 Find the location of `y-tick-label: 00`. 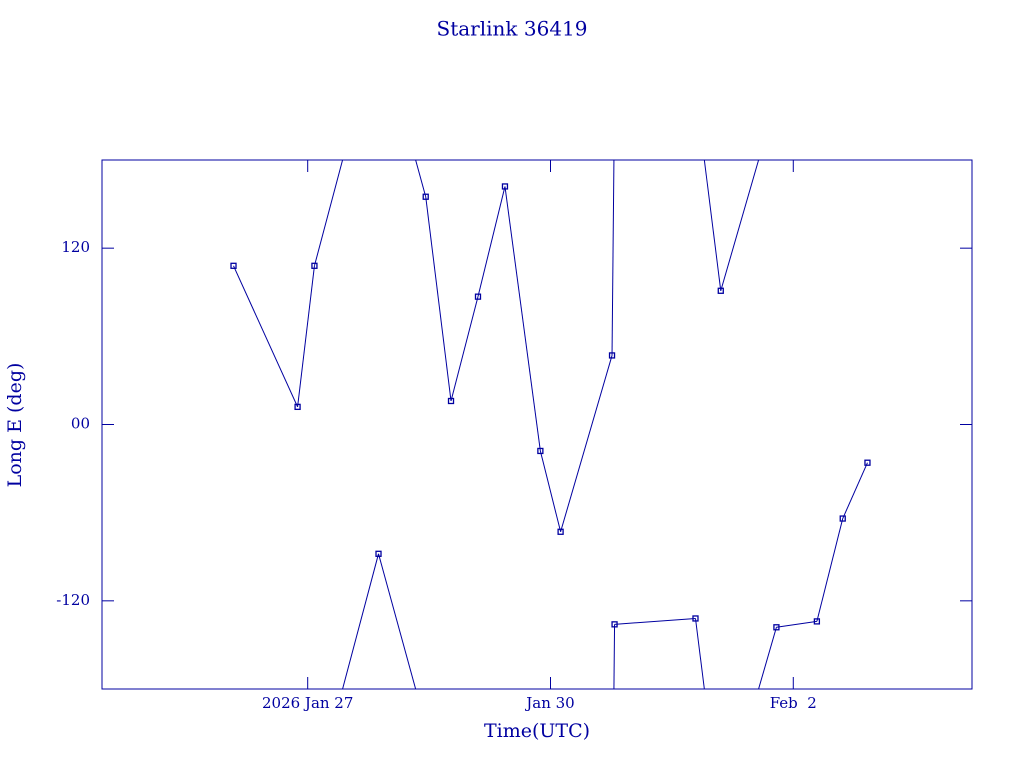

y-tick-label: 00 is located at coordinates (80, 424).